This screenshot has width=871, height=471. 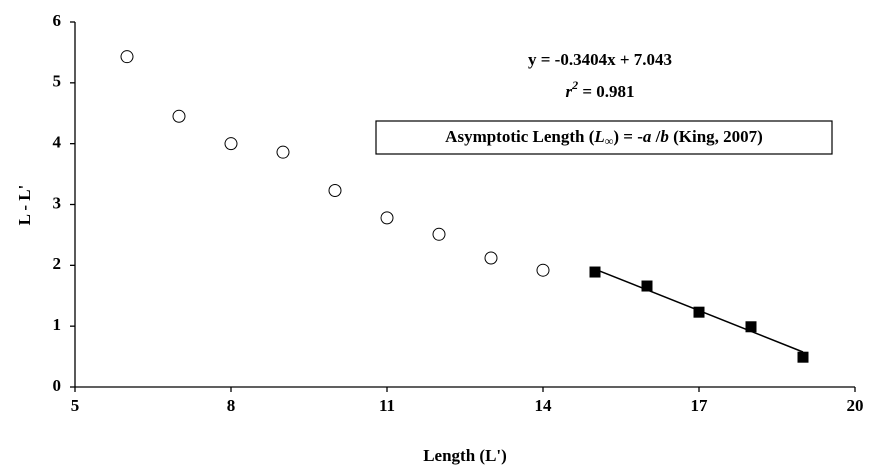 I want to click on box-part: ∞, so click(x=609, y=141).